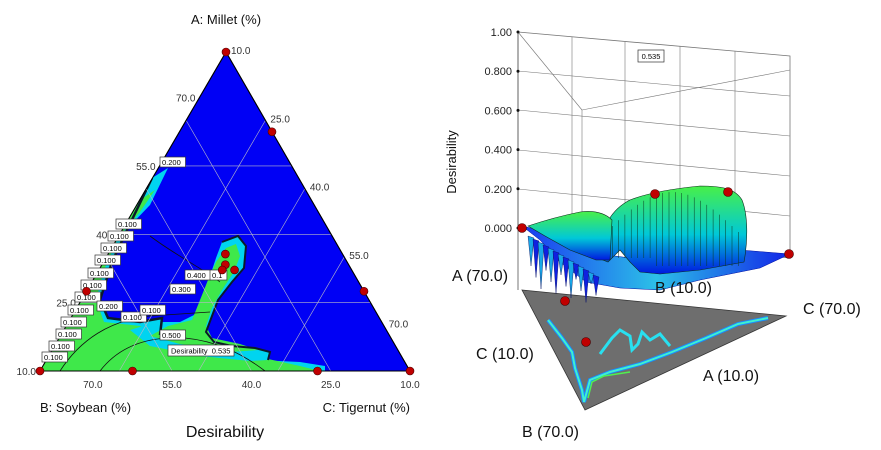  What do you see at coordinates (196, 275) in the screenshot?
I see `svg-text: 0.400` at bounding box center [196, 275].